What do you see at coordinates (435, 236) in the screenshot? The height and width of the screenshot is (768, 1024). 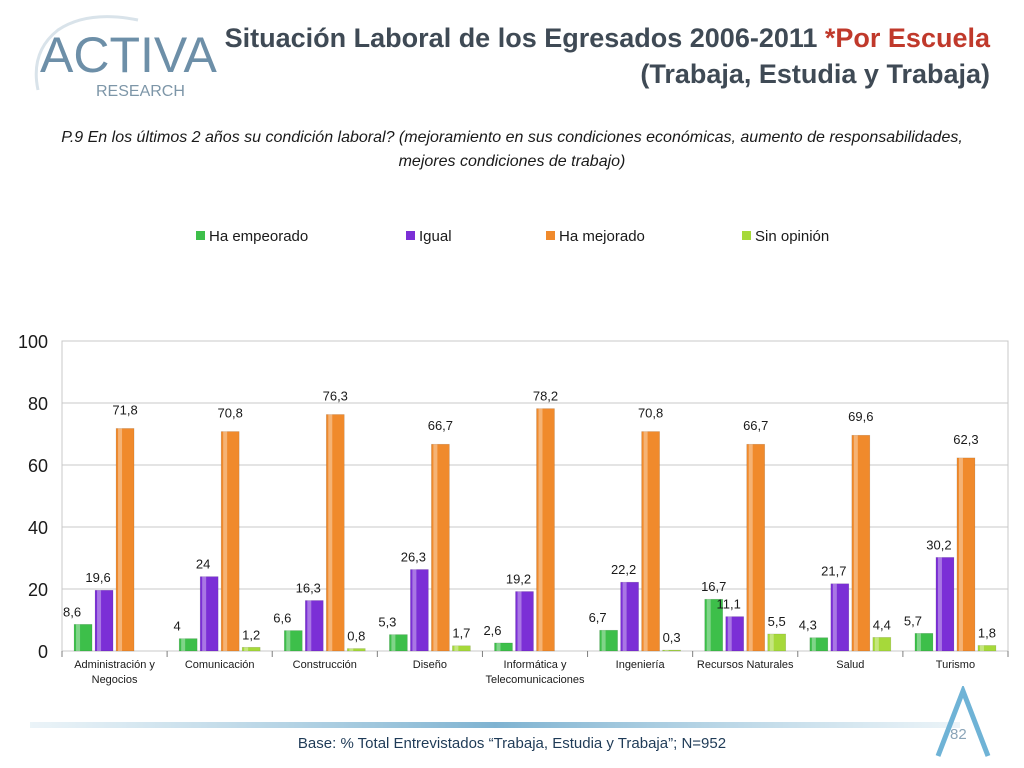 I see `legend-label: Igual` at bounding box center [435, 236].